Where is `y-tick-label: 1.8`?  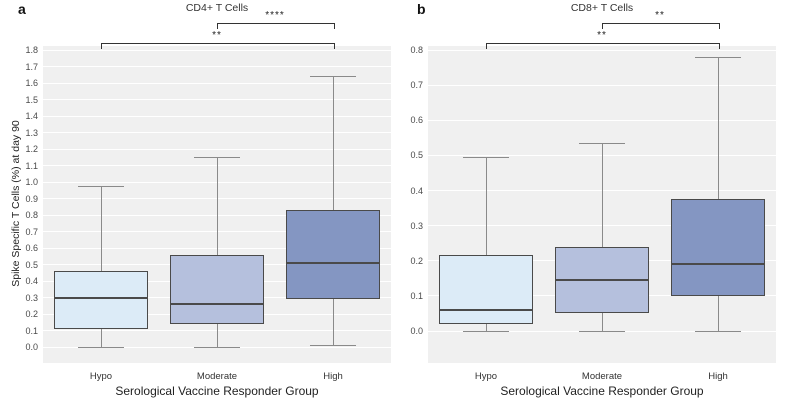 y-tick-label: 1.8 is located at coordinates (31, 50).